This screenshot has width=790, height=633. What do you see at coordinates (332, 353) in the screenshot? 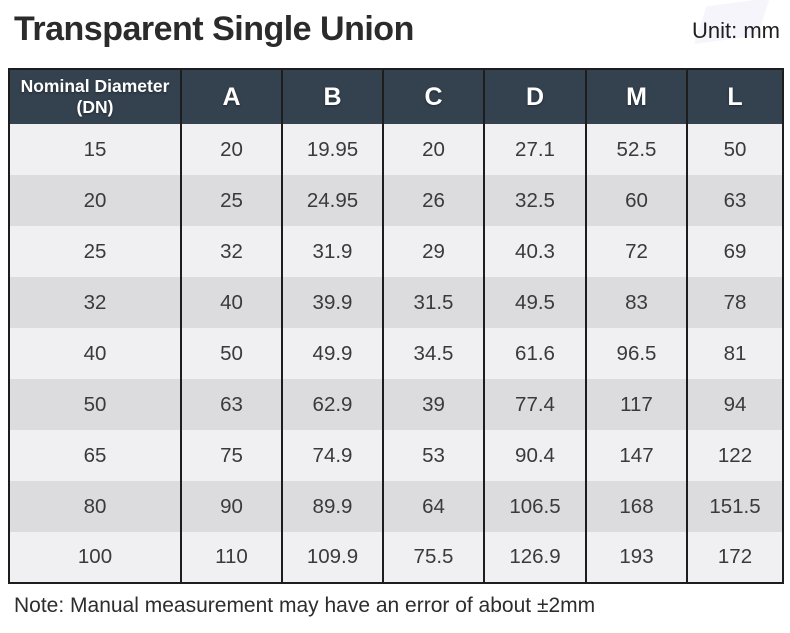
I see `table-cell: 49.9` at bounding box center [332, 353].